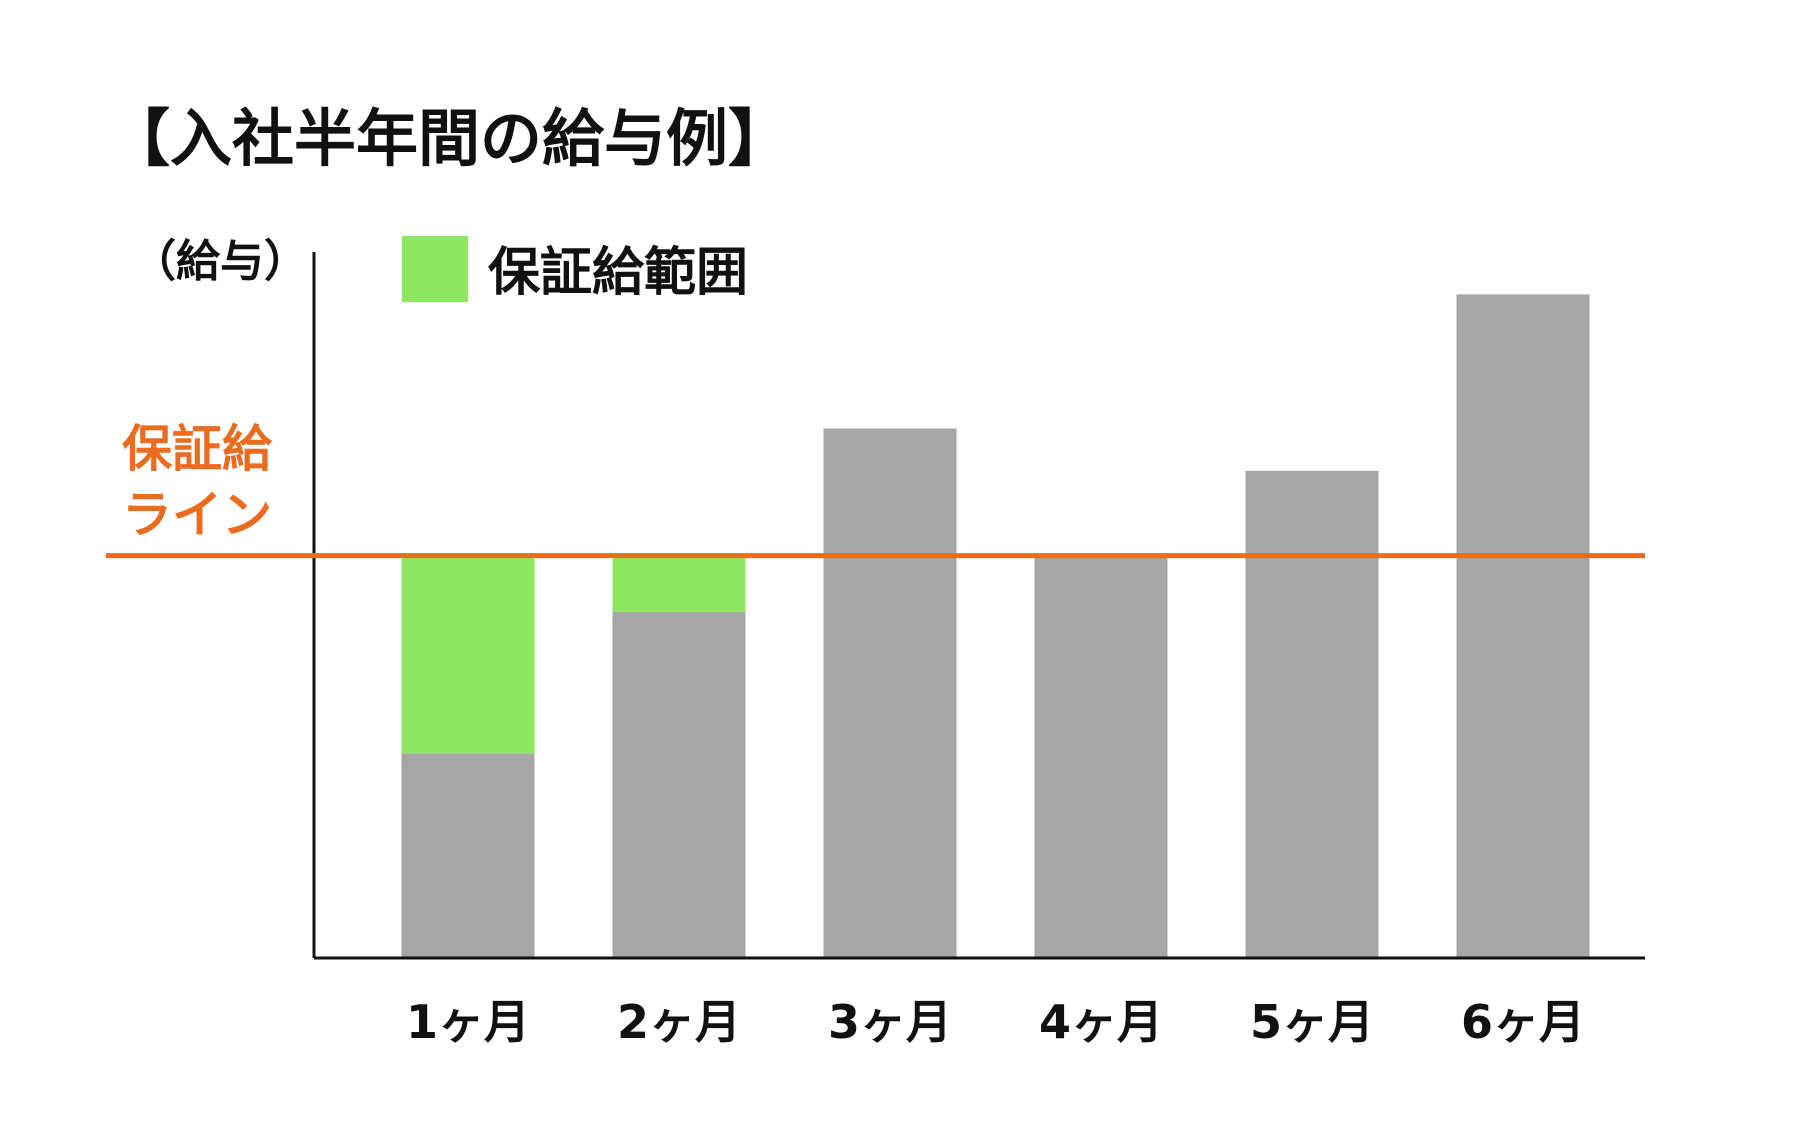  I want to click on legend-swatch-guarantee-range, so click(435, 269).